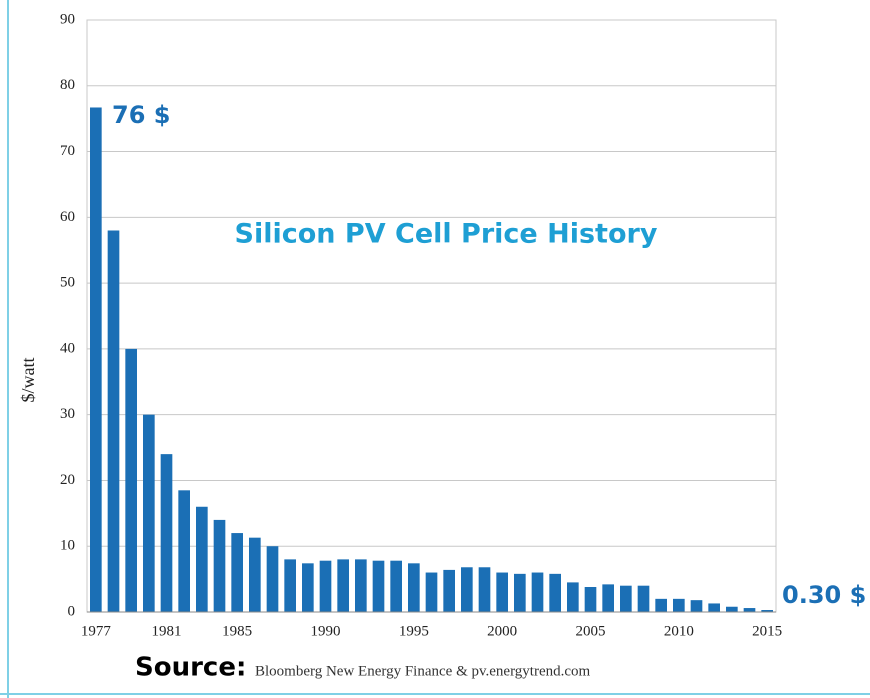 This screenshot has width=870, height=698. What do you see at coordinates (167, 631) in the screenshot?
I see `x-tick-label: 1981` at bounding box center [167, 631].